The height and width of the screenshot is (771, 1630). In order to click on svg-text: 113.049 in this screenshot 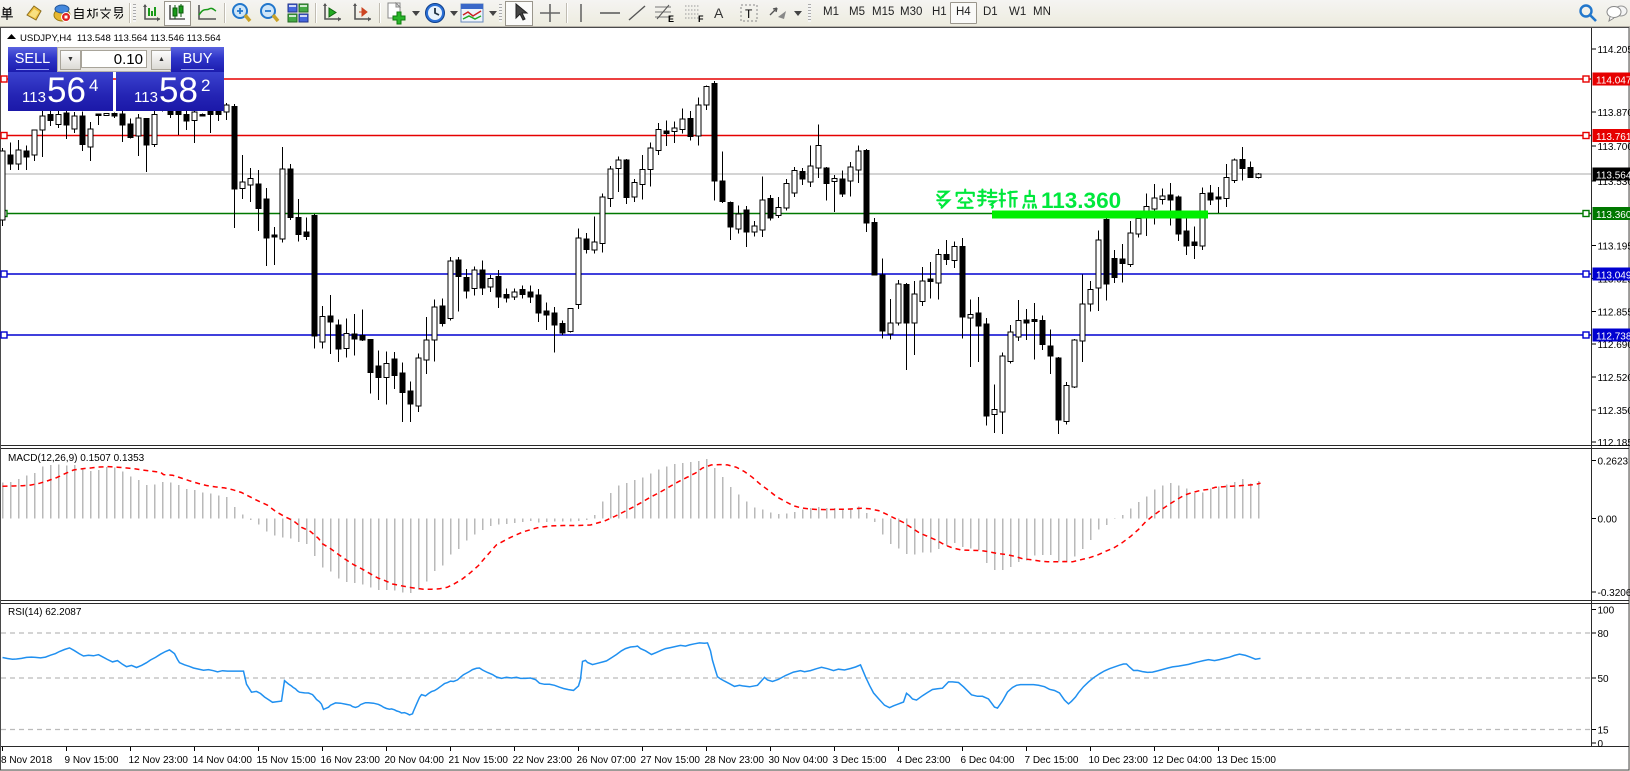, I will do `click(1613, 276)`.